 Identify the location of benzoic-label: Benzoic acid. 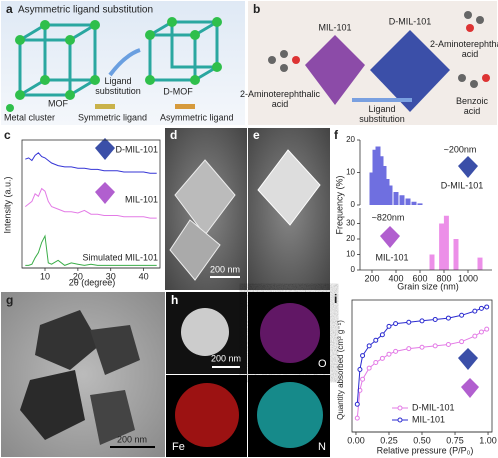
(472, 106).